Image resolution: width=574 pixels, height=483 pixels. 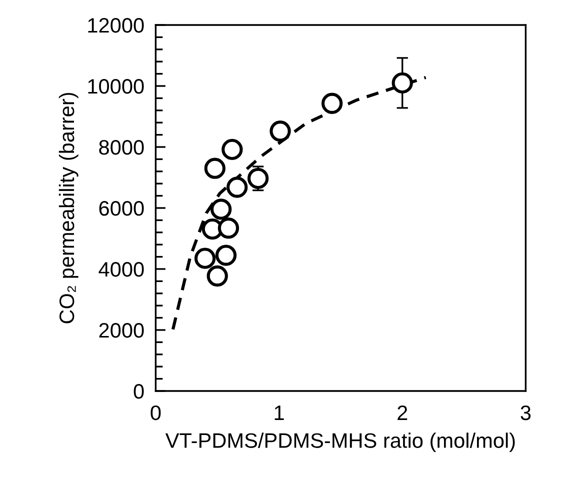 I want to click on x-tick-label: 3, so click(x=525, y=412).